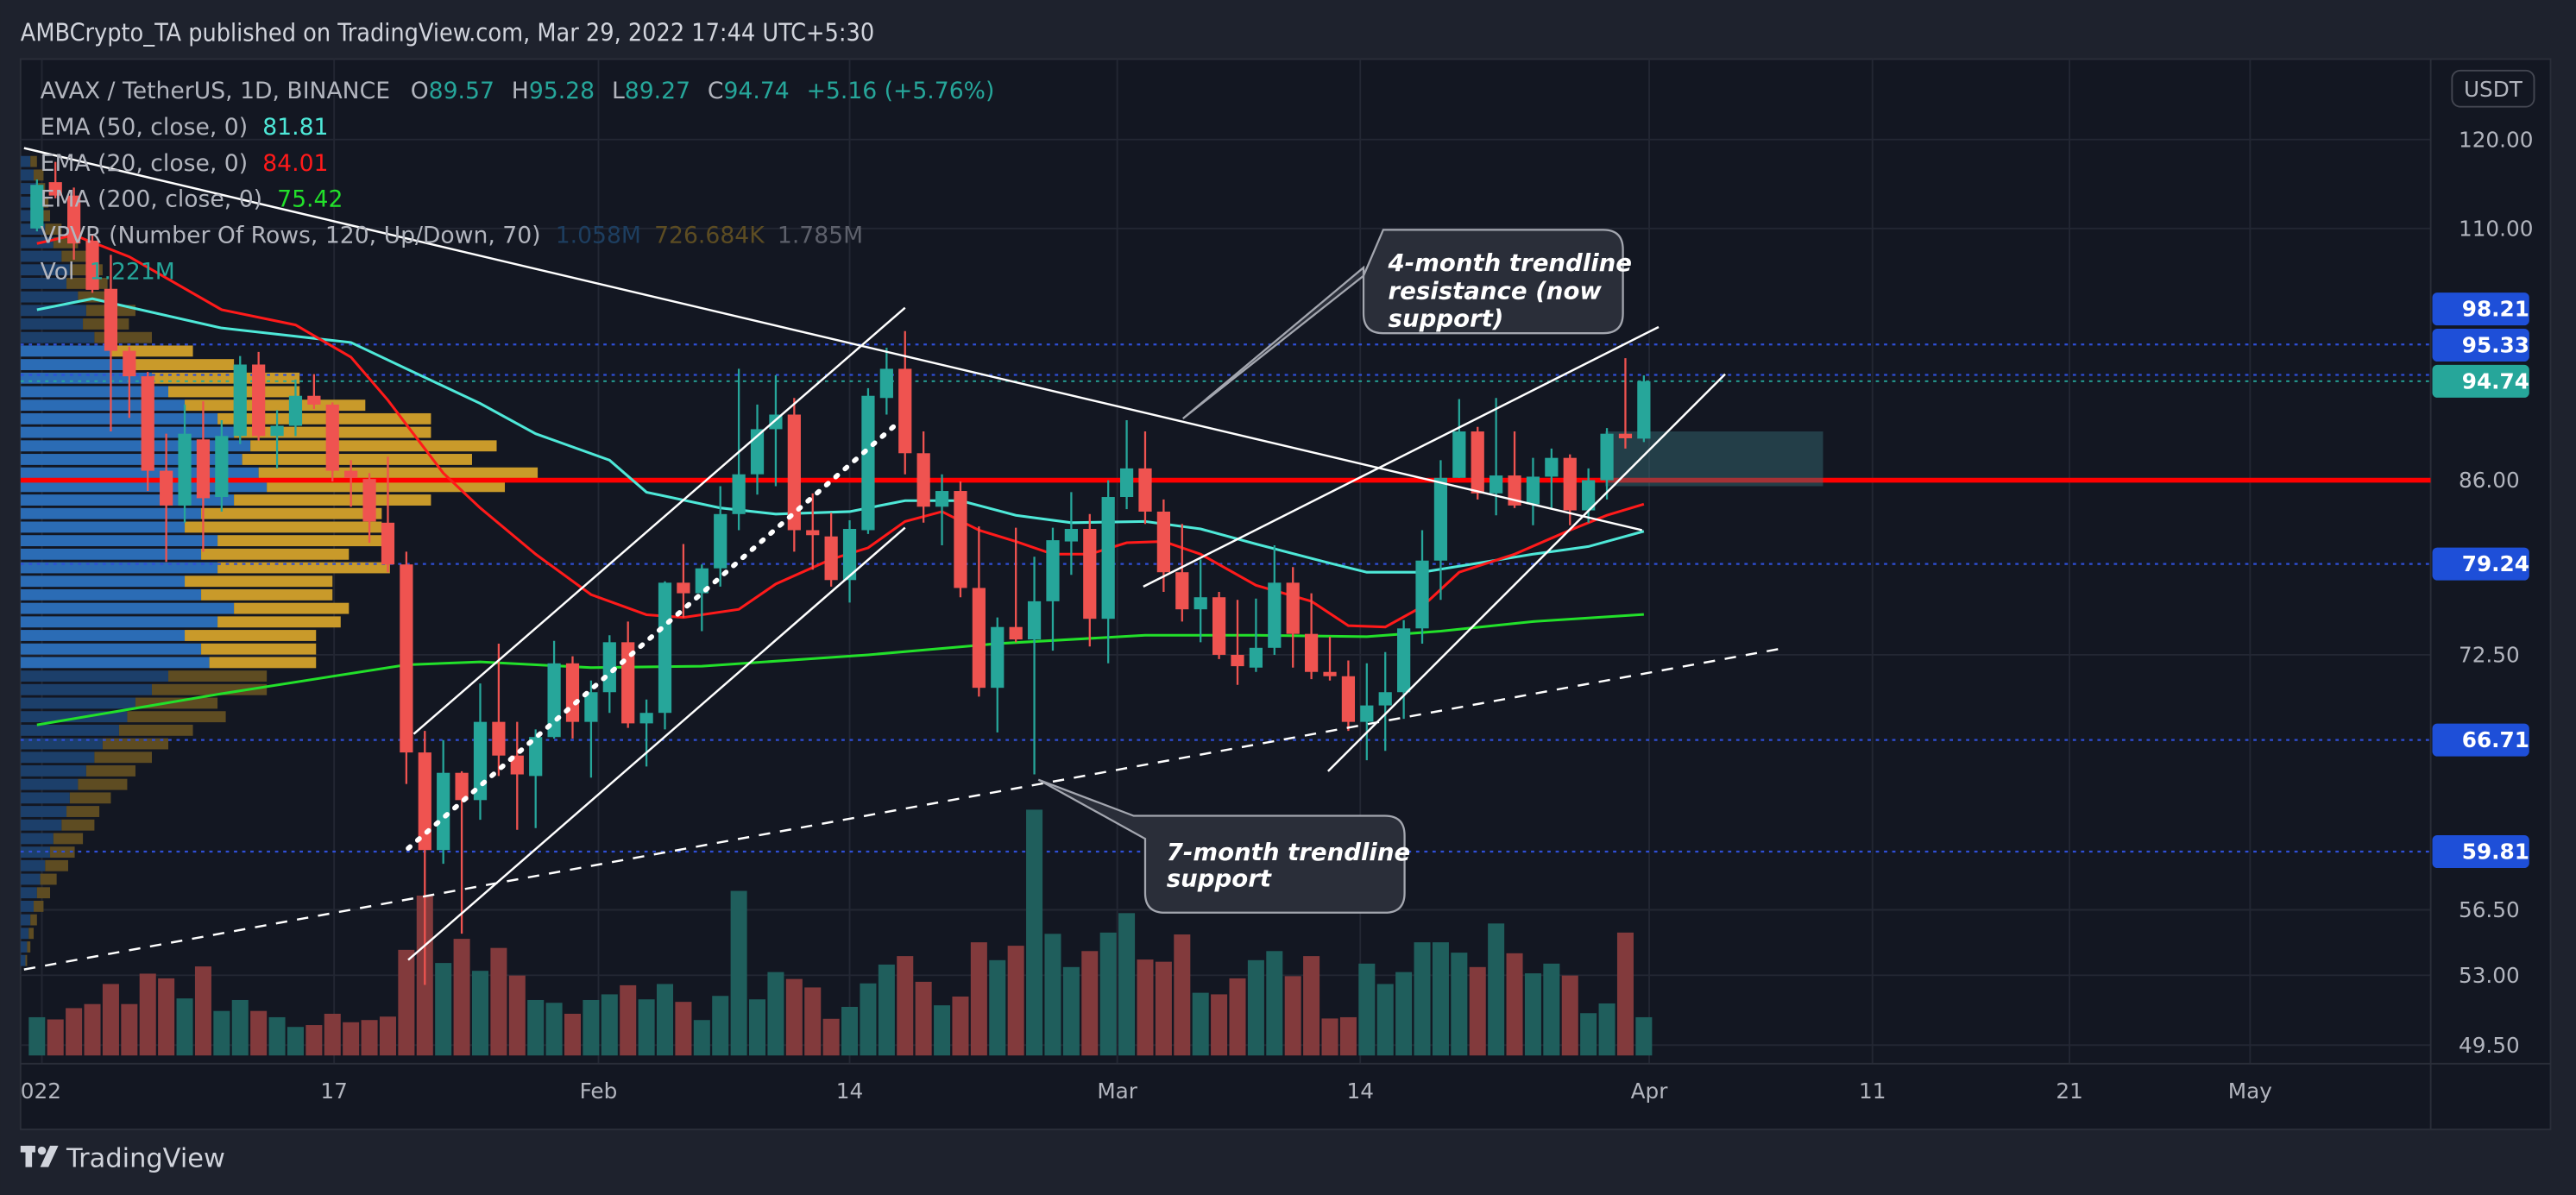  What do you see at coordinates (185, 164) in the screenshot?
I see `legend-ema20: EMA (20, close, 0) 84.01` at bounding box center [185, 164].